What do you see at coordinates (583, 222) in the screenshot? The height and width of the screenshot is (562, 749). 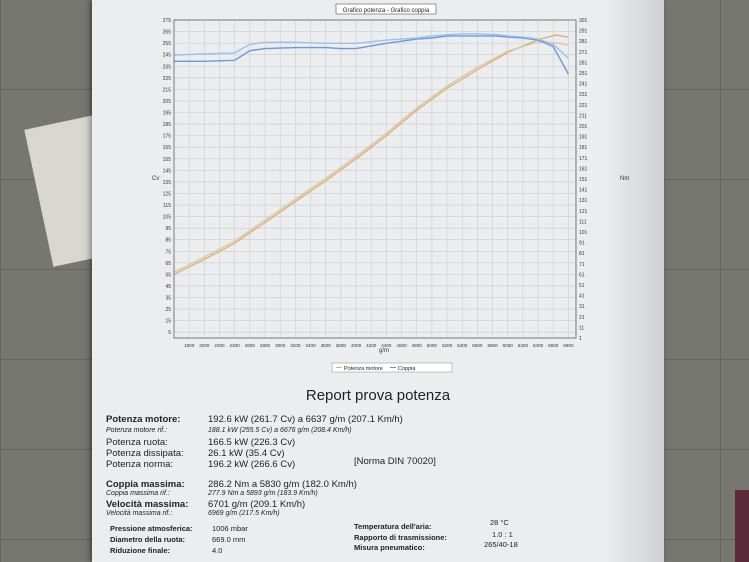 I see `y-right-tick-label: 111` at bounding box center [583, 222].